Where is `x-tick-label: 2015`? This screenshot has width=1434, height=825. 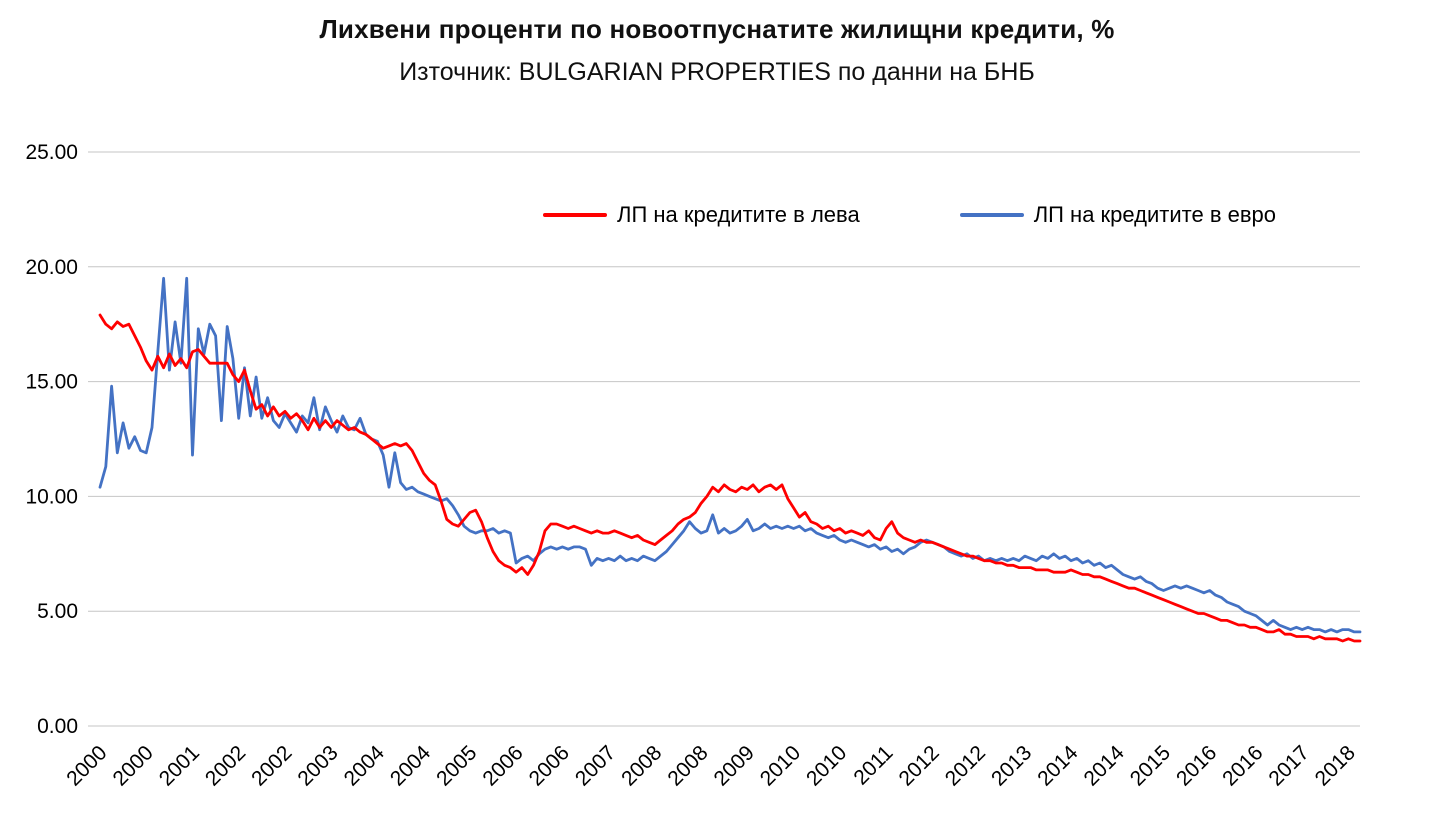 x-tick-label: 2015 is located at coordinates (1150, 765).